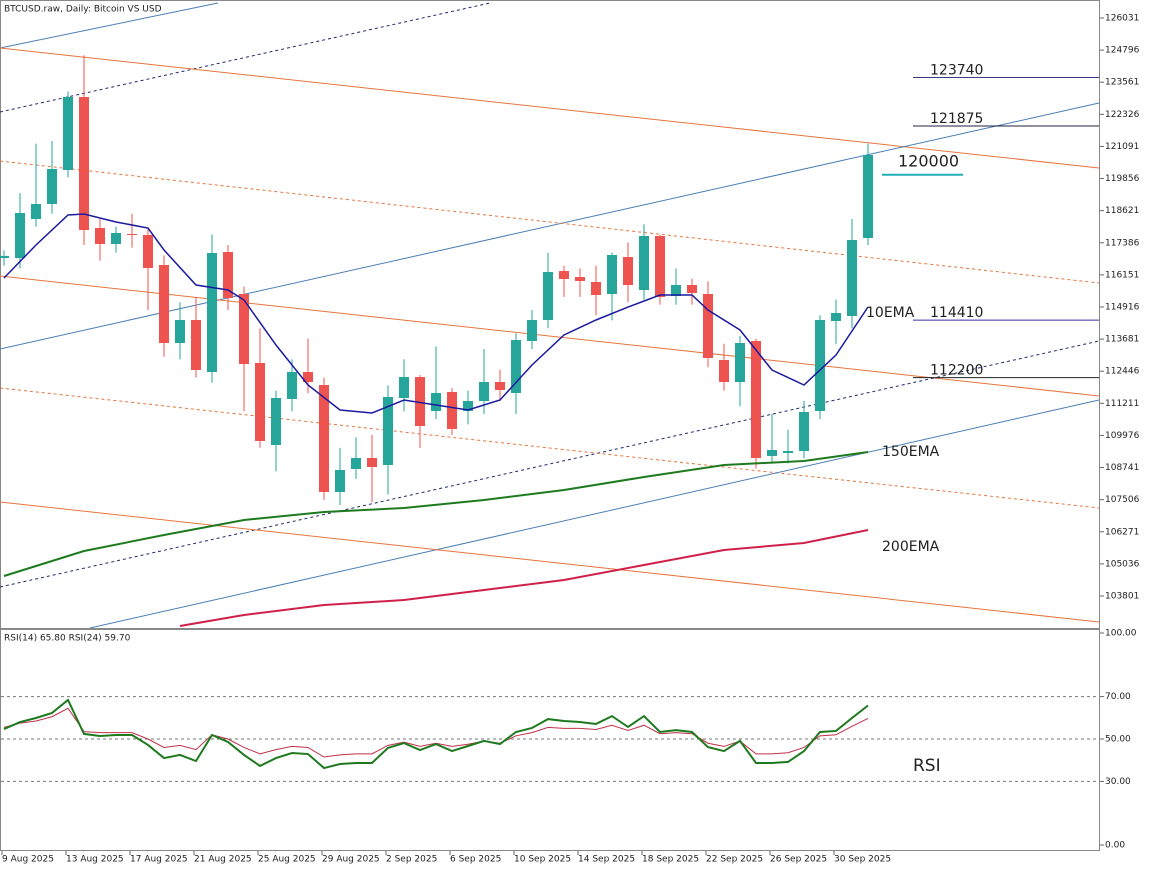 The width and height of the screenshot is (1152, 870). Describe the element at coordinates (890, 313) in the screenshot. I see `ema-label: 10EMA` at that location.